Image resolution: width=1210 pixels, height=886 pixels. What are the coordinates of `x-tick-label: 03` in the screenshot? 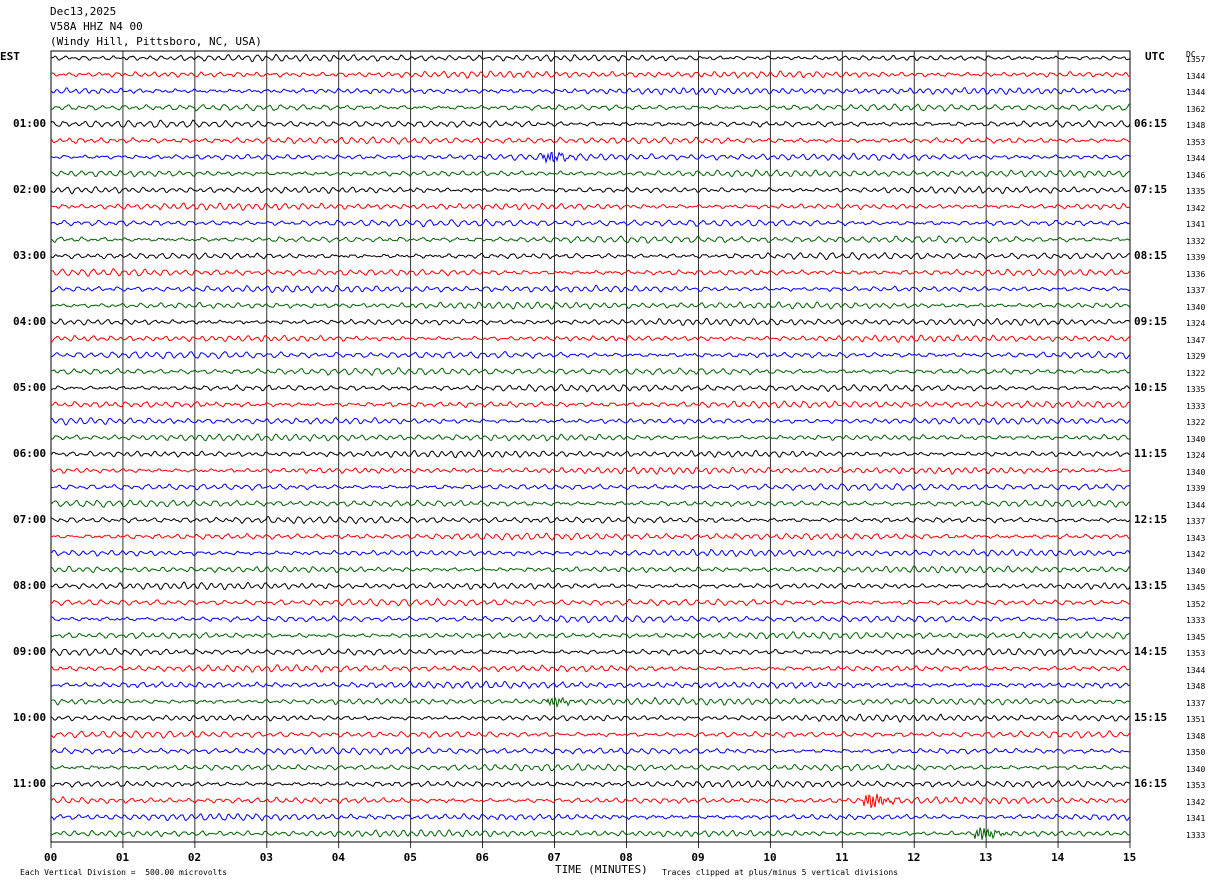 It's located at (266, 857).